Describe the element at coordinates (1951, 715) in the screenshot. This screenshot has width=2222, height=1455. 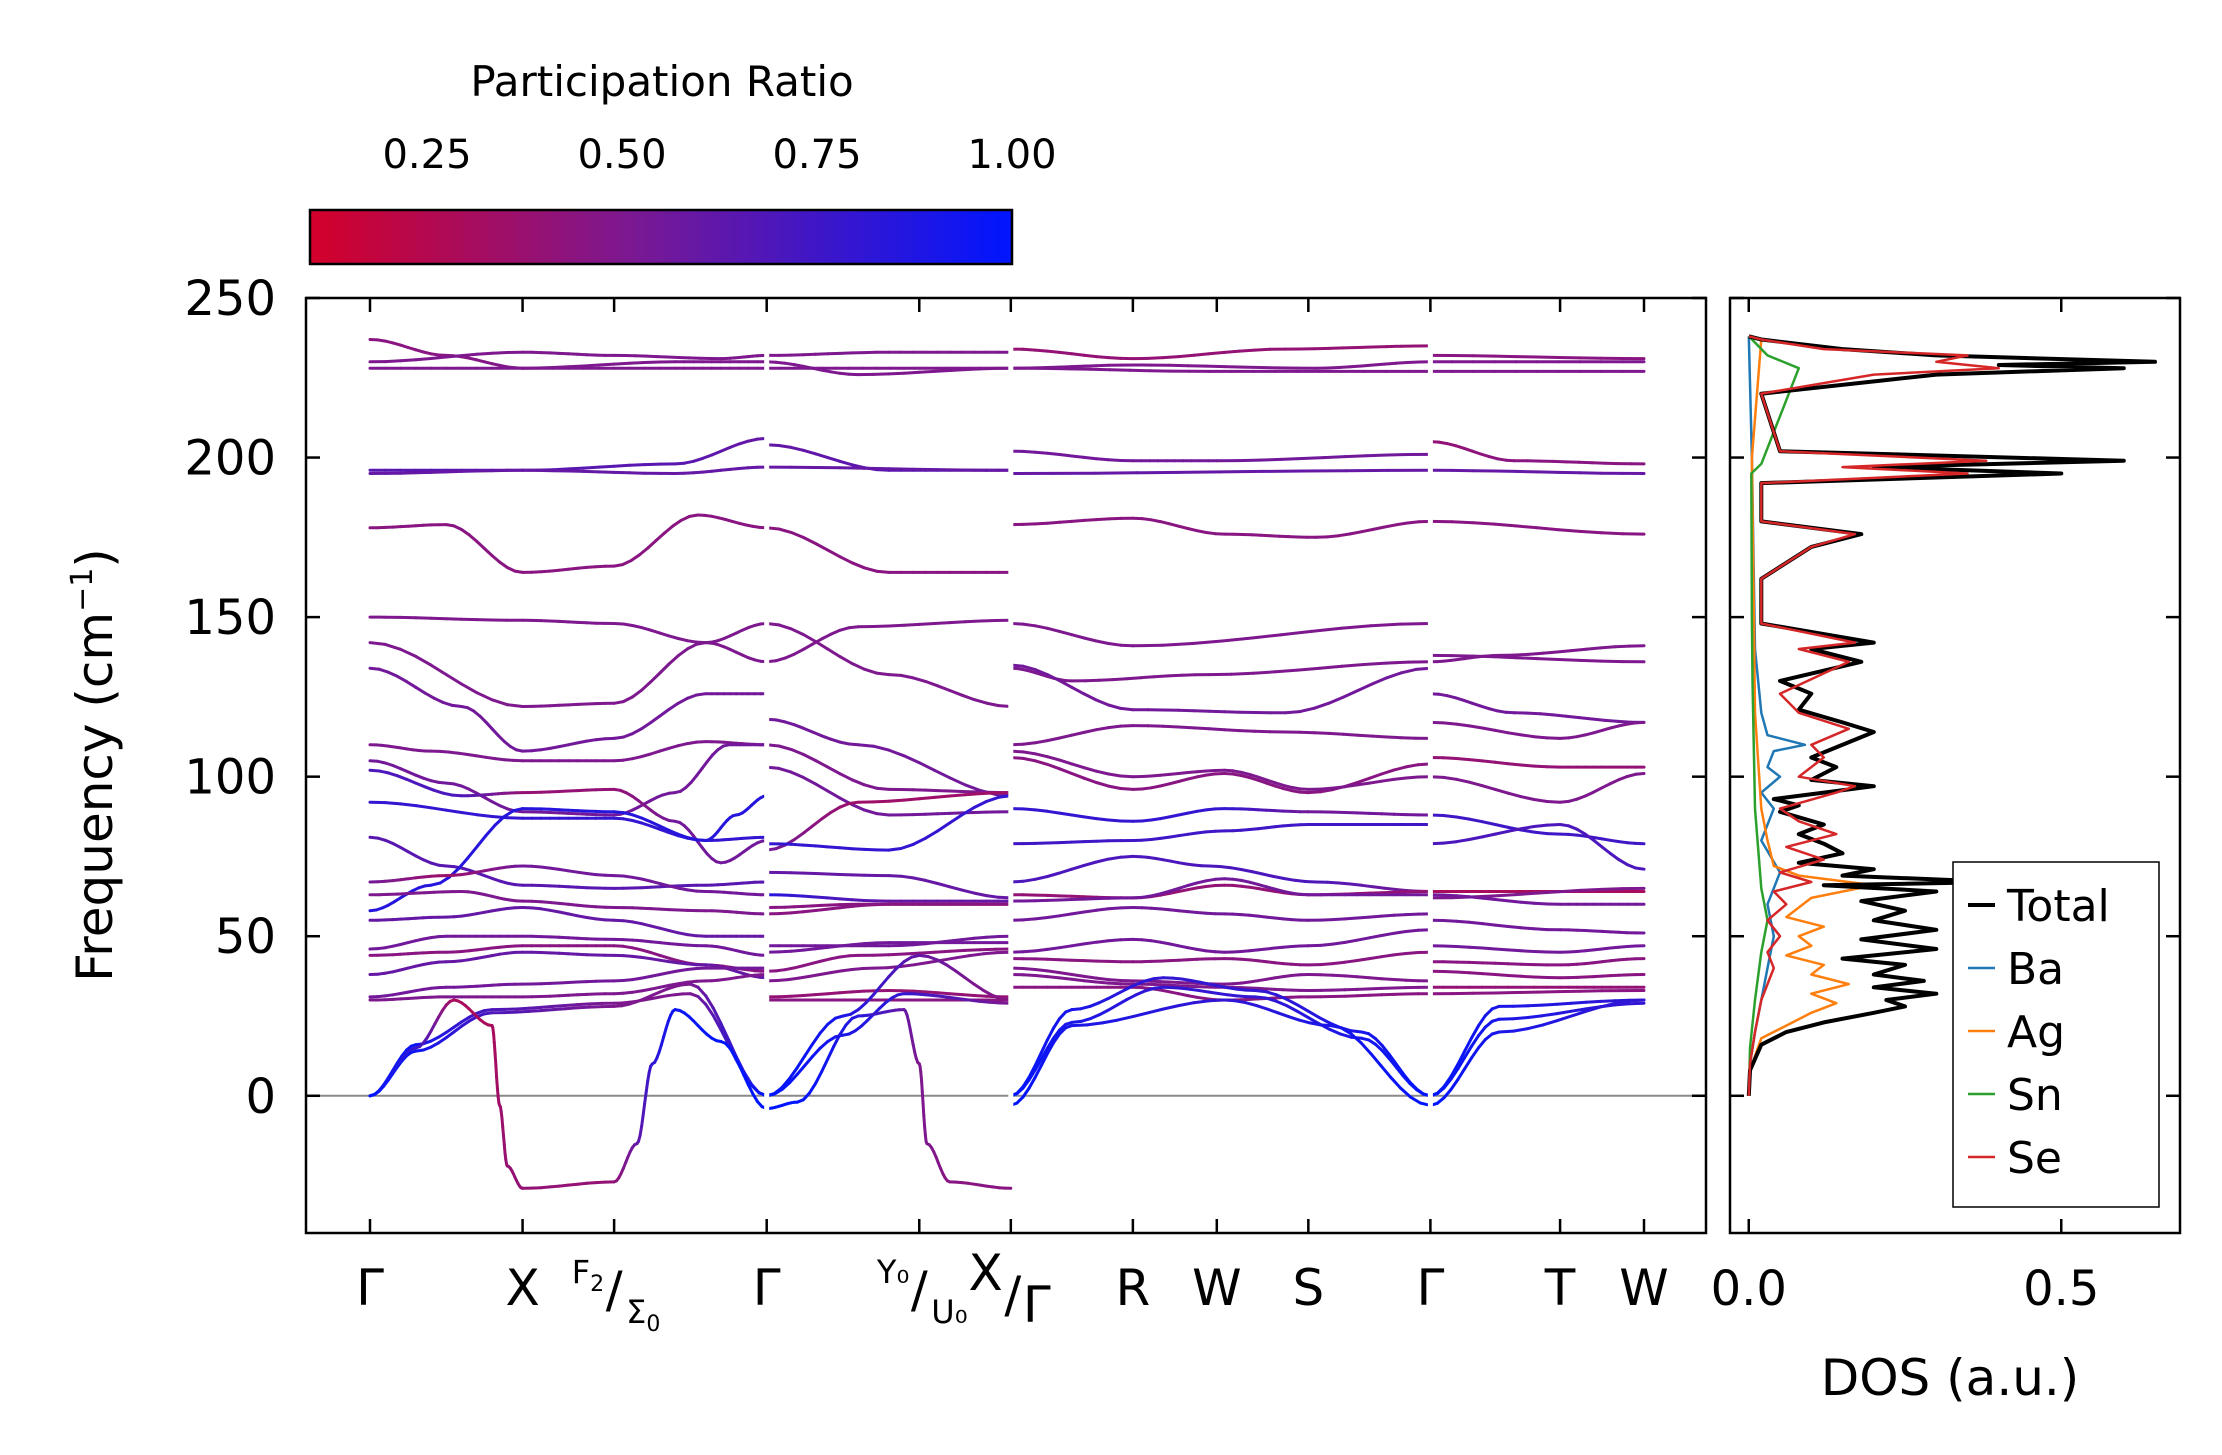
I see `dos-series-total` at that location.